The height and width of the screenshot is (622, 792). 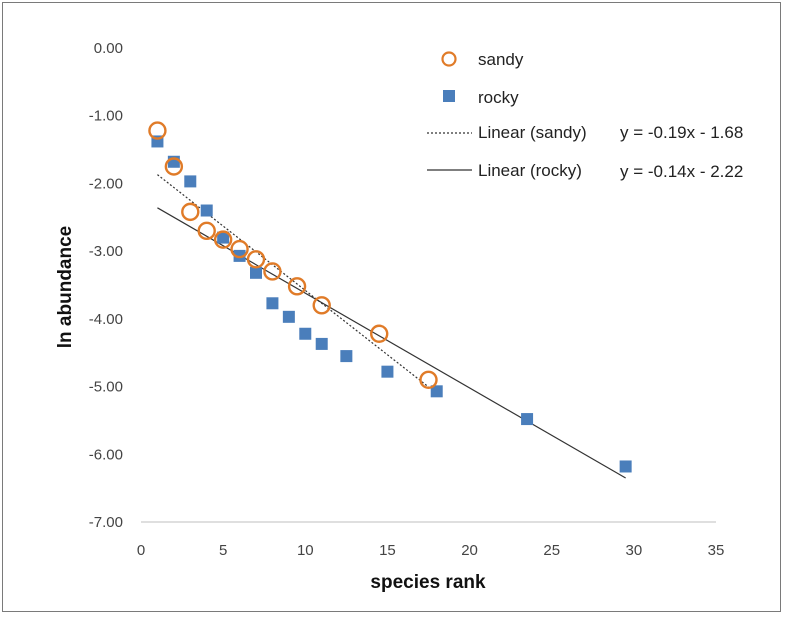 What do you see at coordinates (106, 183) in the screenshot?
I see `y-tick-label: -2.00` at bounding box center [106, 183].